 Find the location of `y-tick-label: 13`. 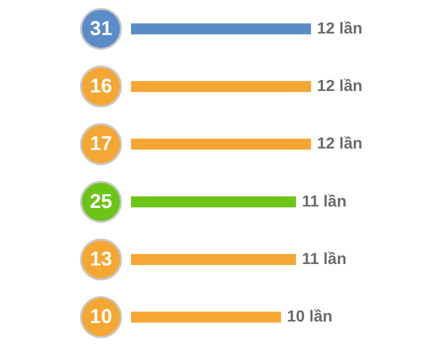

y-tick-label: 13 is located at coordinates (101, 259).